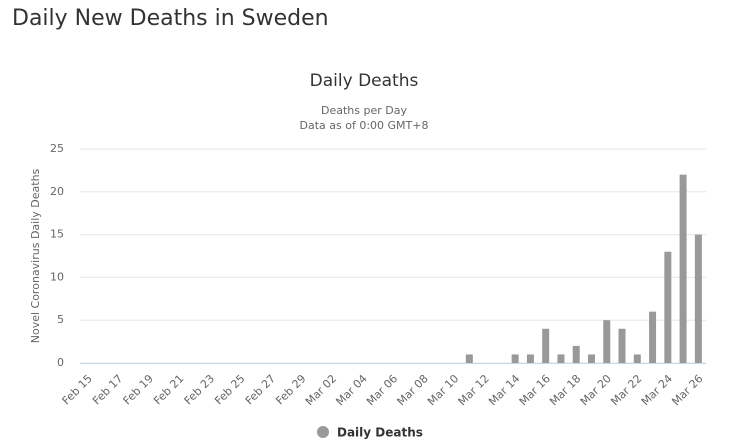  I want to click on x-tick-label: Mar 20, so click(596, 390).